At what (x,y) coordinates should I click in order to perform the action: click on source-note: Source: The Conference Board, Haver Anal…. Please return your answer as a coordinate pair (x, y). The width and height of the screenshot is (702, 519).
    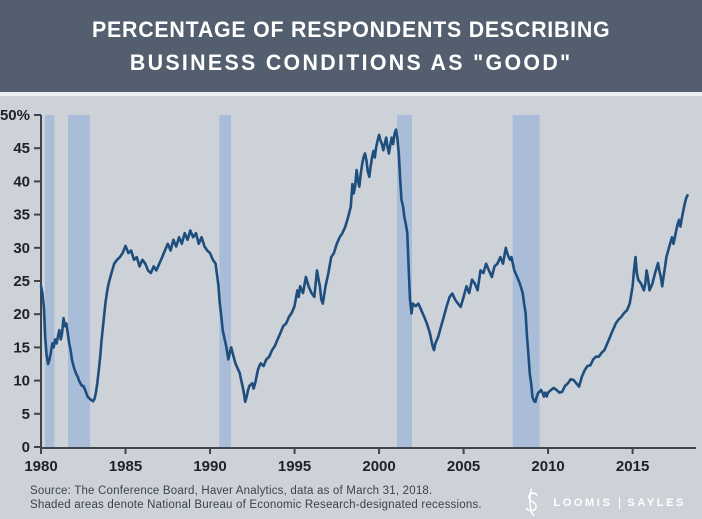
    Looking at the image, I should click on (256, 498).